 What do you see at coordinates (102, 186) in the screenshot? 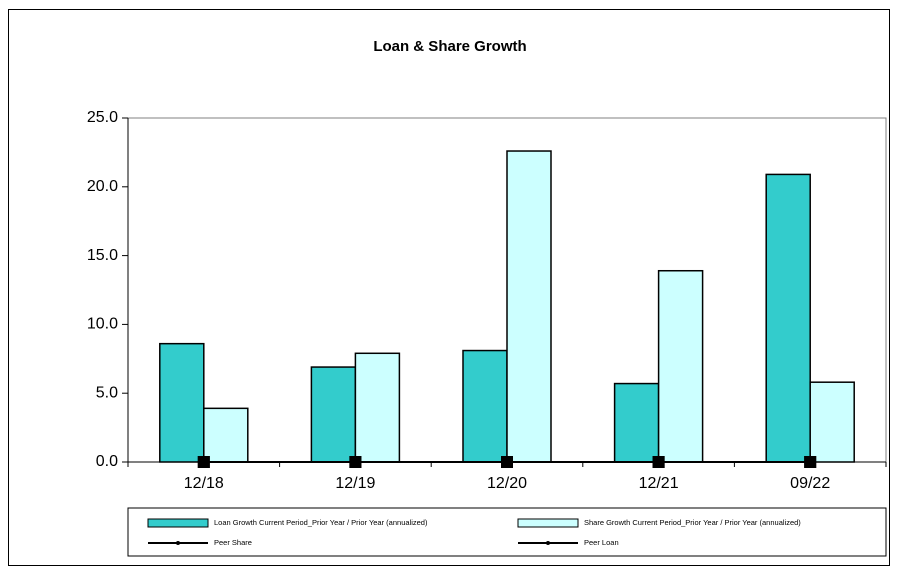
I see `y-tick-label: 20.0` at bounding box center [102, 186].